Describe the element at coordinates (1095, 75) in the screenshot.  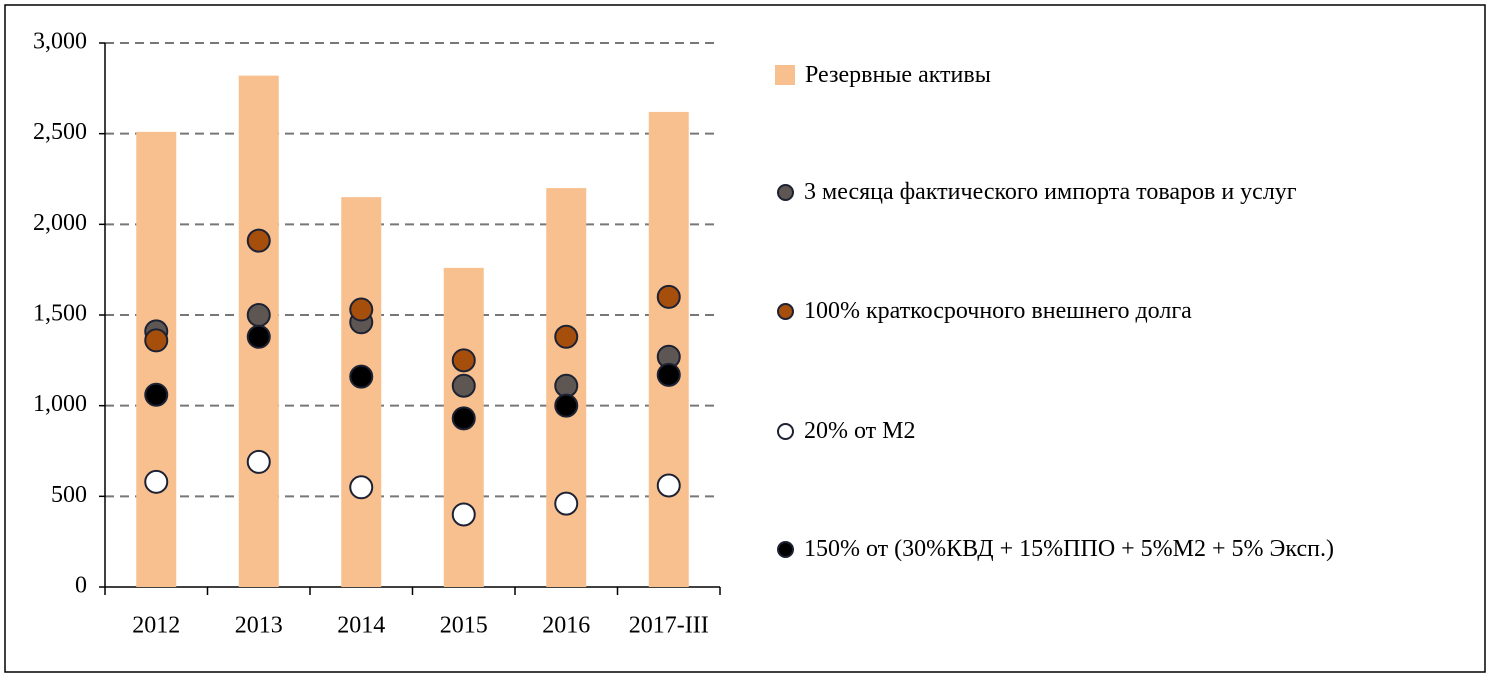
I see `legend-item: Резервные активы` at that location.